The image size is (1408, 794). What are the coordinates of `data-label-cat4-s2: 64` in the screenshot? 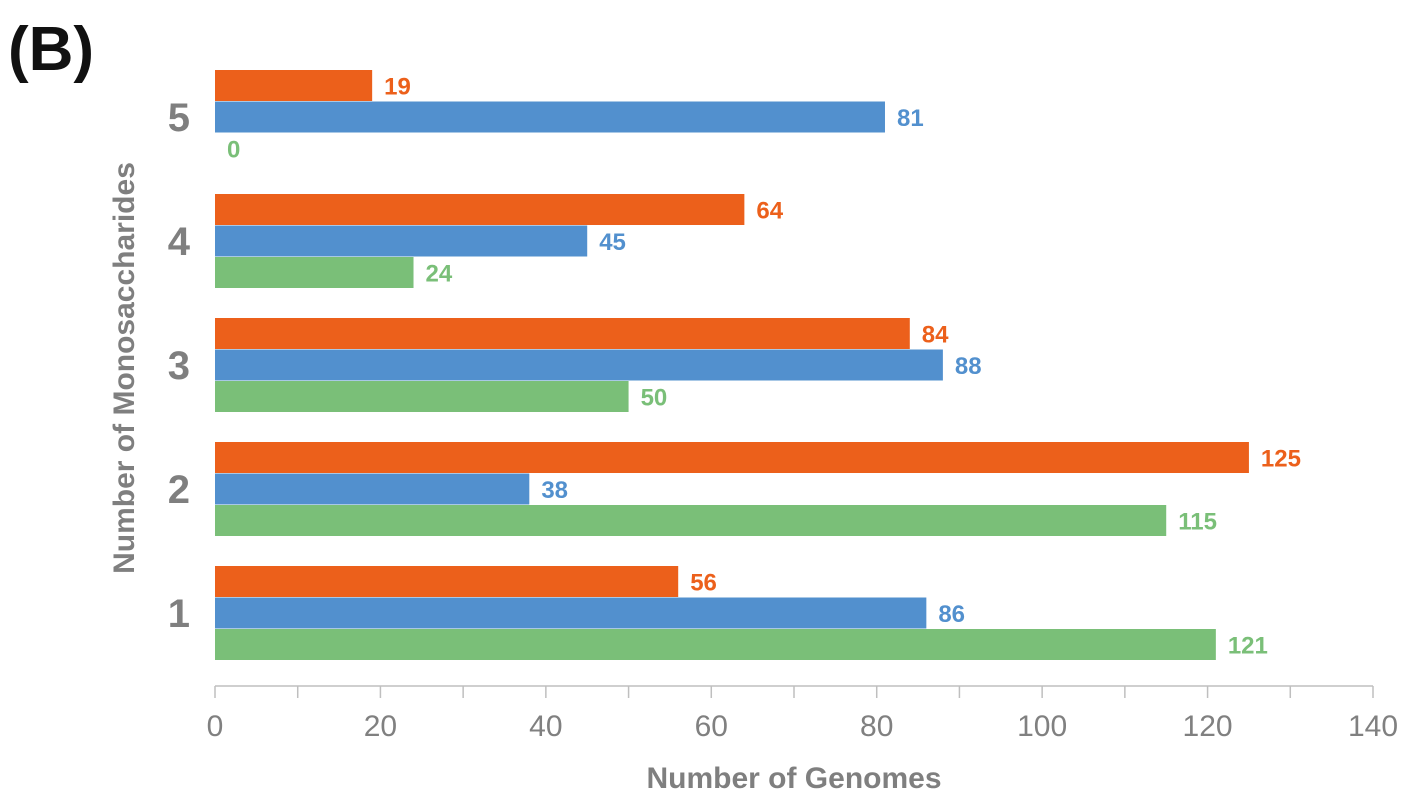 It's located at (769, 211).